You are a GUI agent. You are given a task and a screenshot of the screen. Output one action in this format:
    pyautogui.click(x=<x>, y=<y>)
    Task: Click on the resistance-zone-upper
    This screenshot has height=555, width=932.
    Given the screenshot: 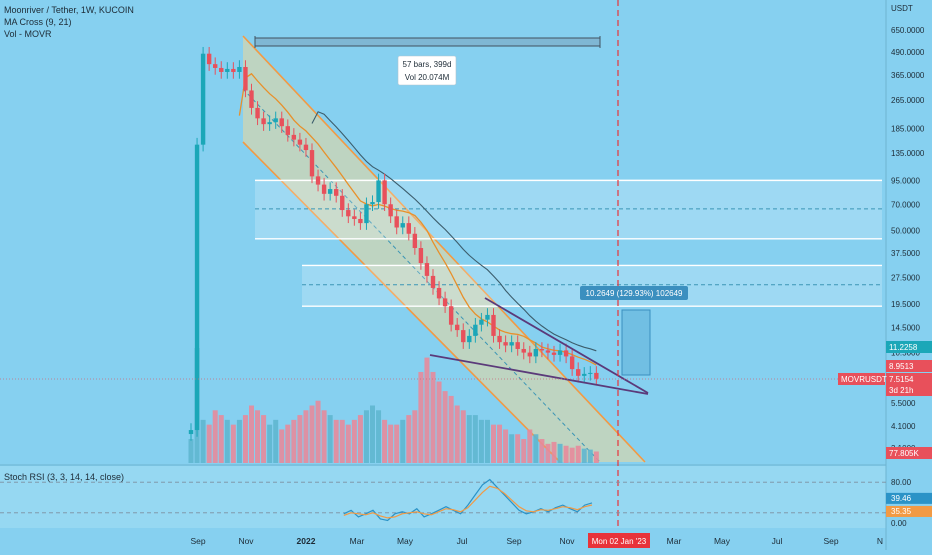 What is the action you would take?
    pyautogui.click(x=568, y=209)
    